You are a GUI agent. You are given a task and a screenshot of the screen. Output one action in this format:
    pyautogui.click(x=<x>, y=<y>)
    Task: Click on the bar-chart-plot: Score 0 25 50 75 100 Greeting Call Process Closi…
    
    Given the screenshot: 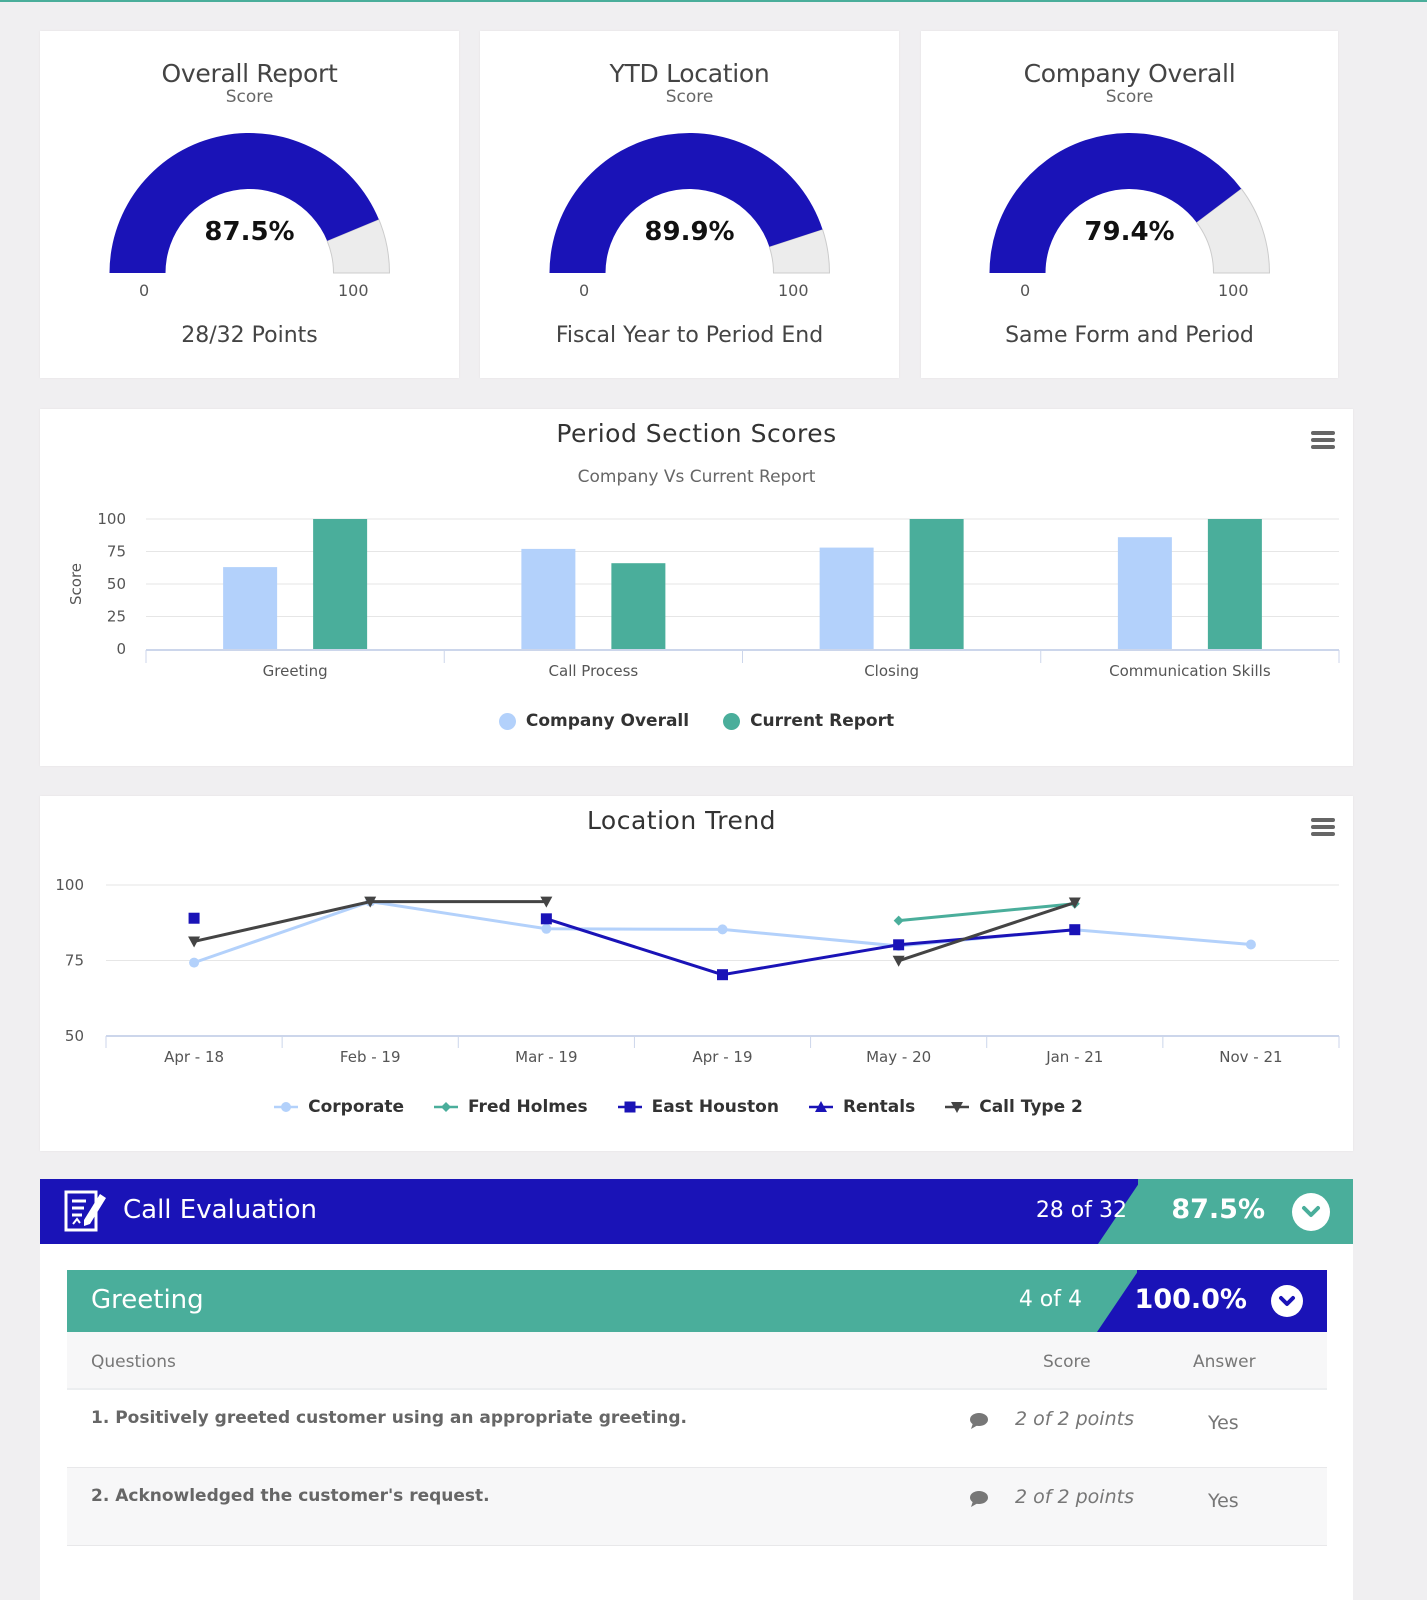 What is the action you would take?
    pyautogui.click(x=703, y=595)
    